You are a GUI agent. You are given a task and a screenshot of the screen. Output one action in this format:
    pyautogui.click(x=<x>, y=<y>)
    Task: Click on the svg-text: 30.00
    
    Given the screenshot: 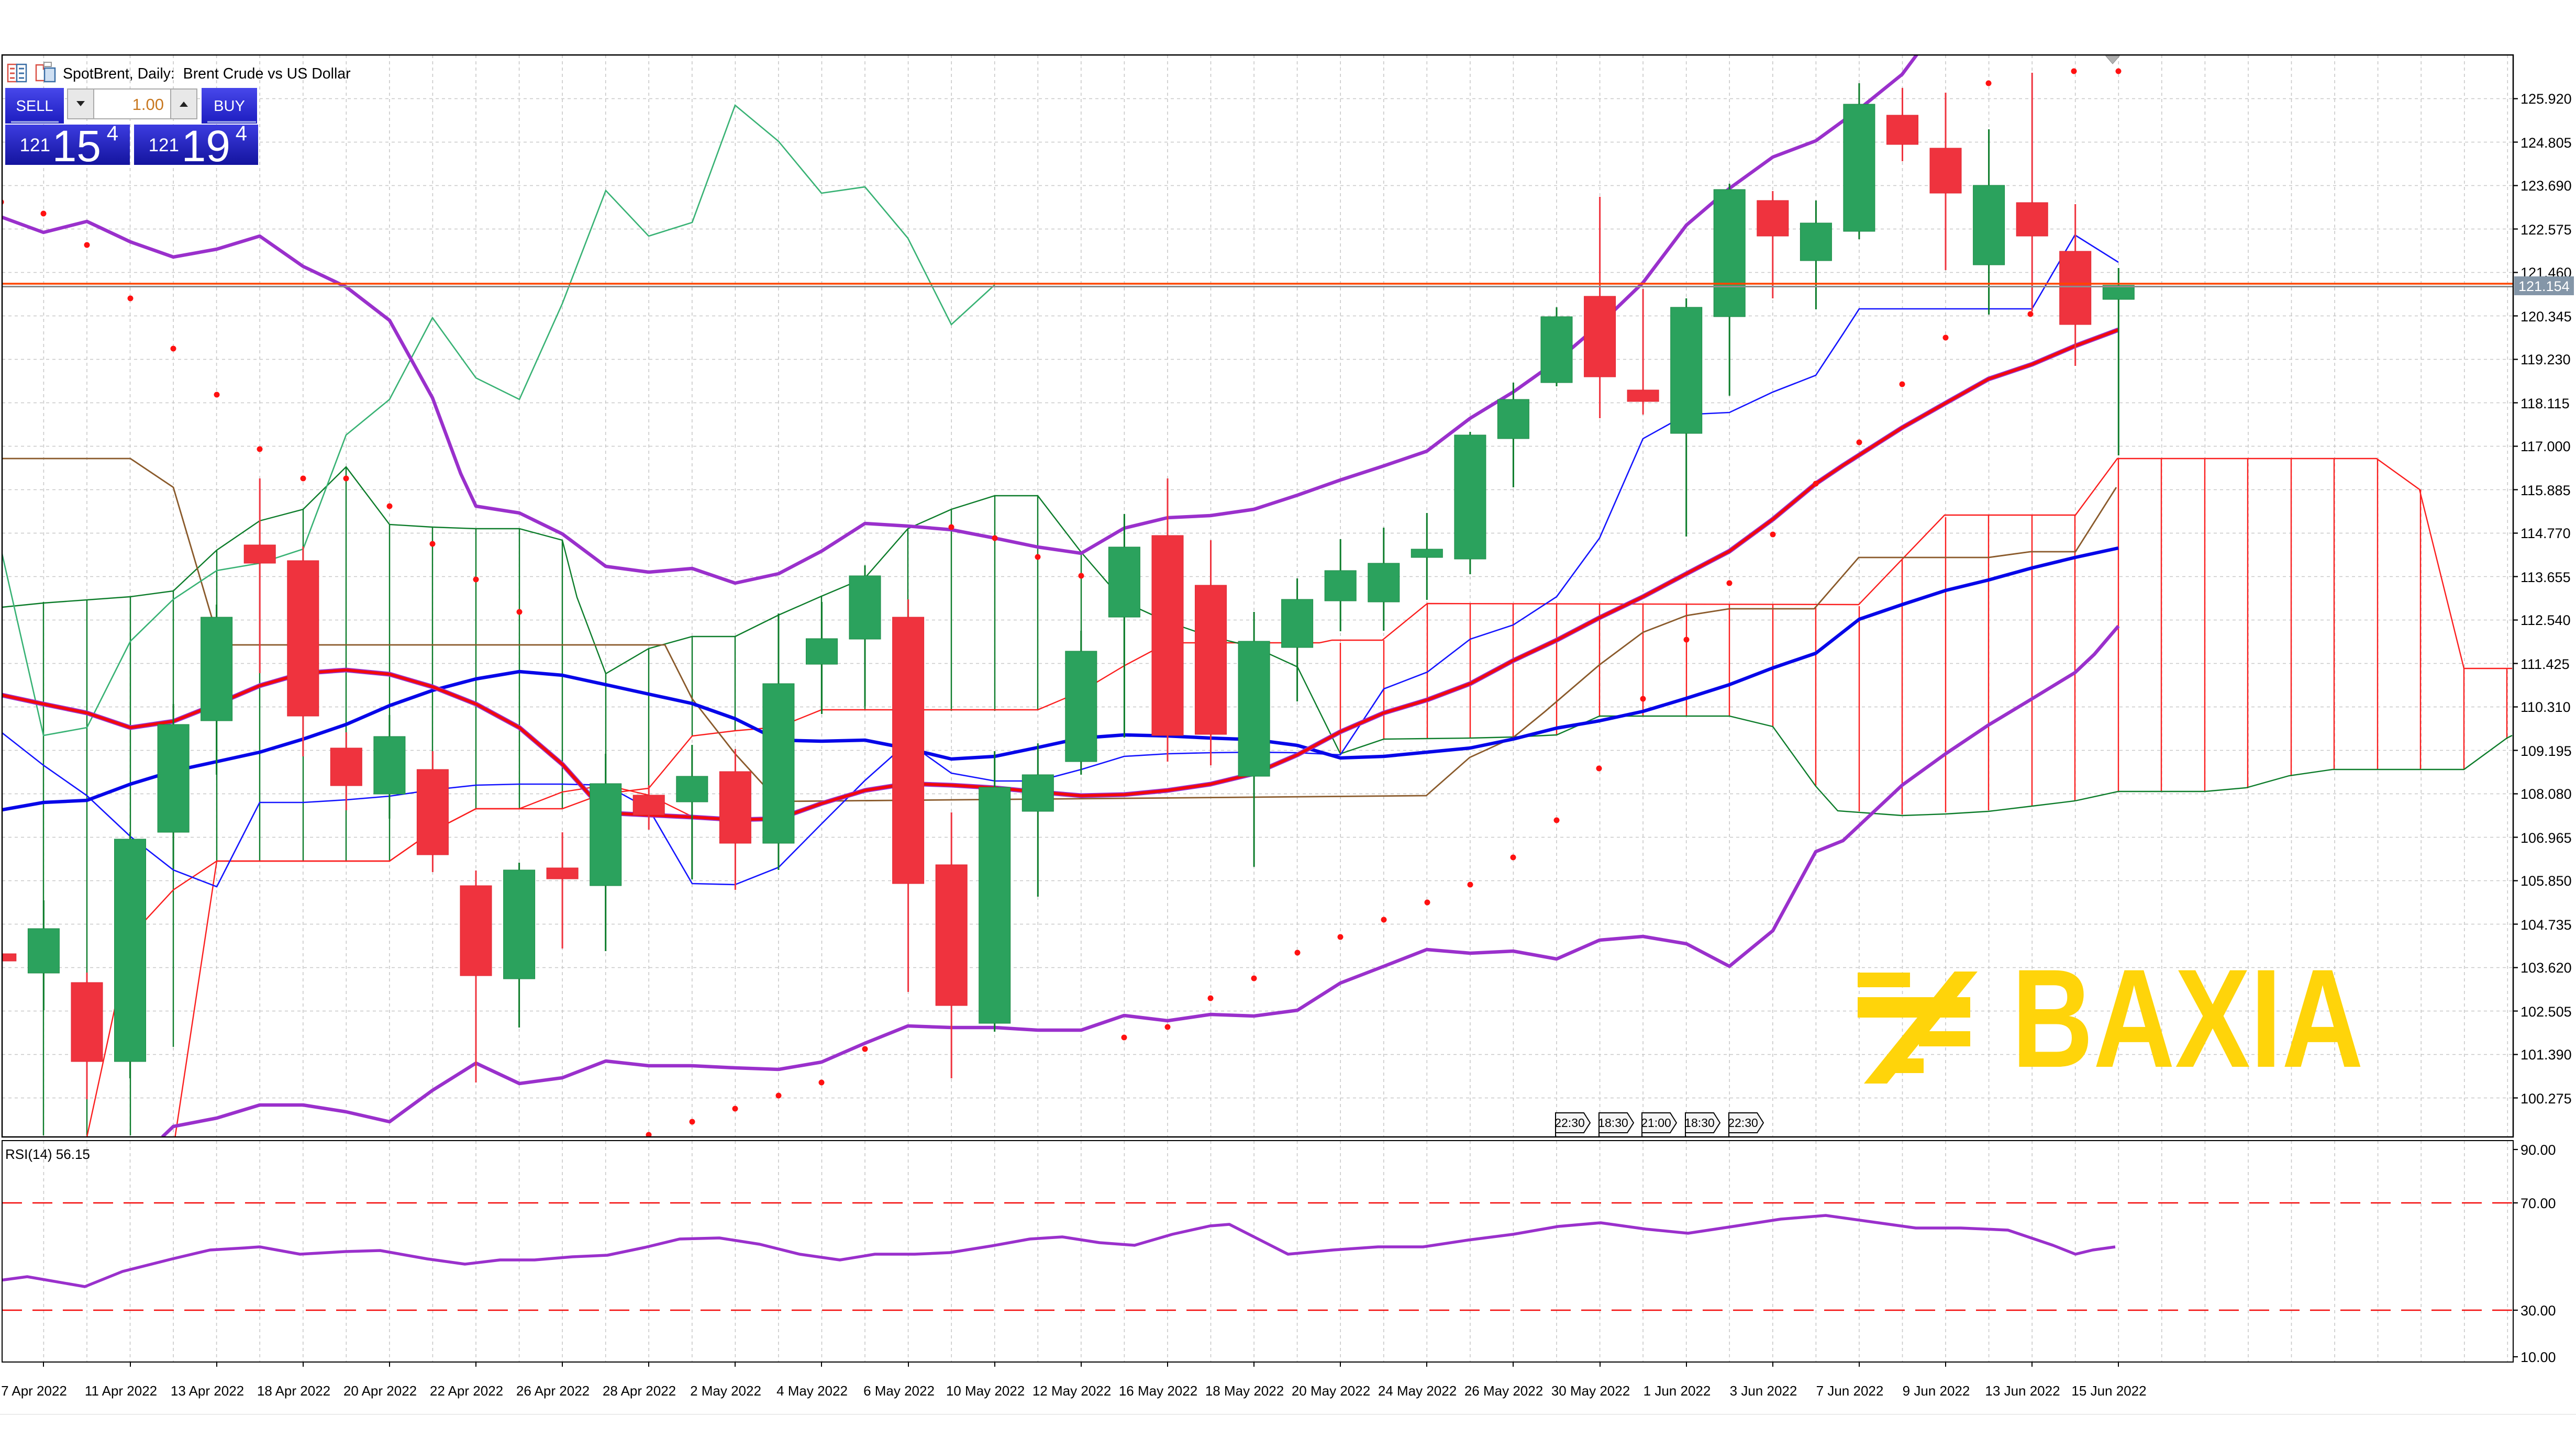 What is the action you would take?
    pyautogui.click(x=2539, y=1311)
    